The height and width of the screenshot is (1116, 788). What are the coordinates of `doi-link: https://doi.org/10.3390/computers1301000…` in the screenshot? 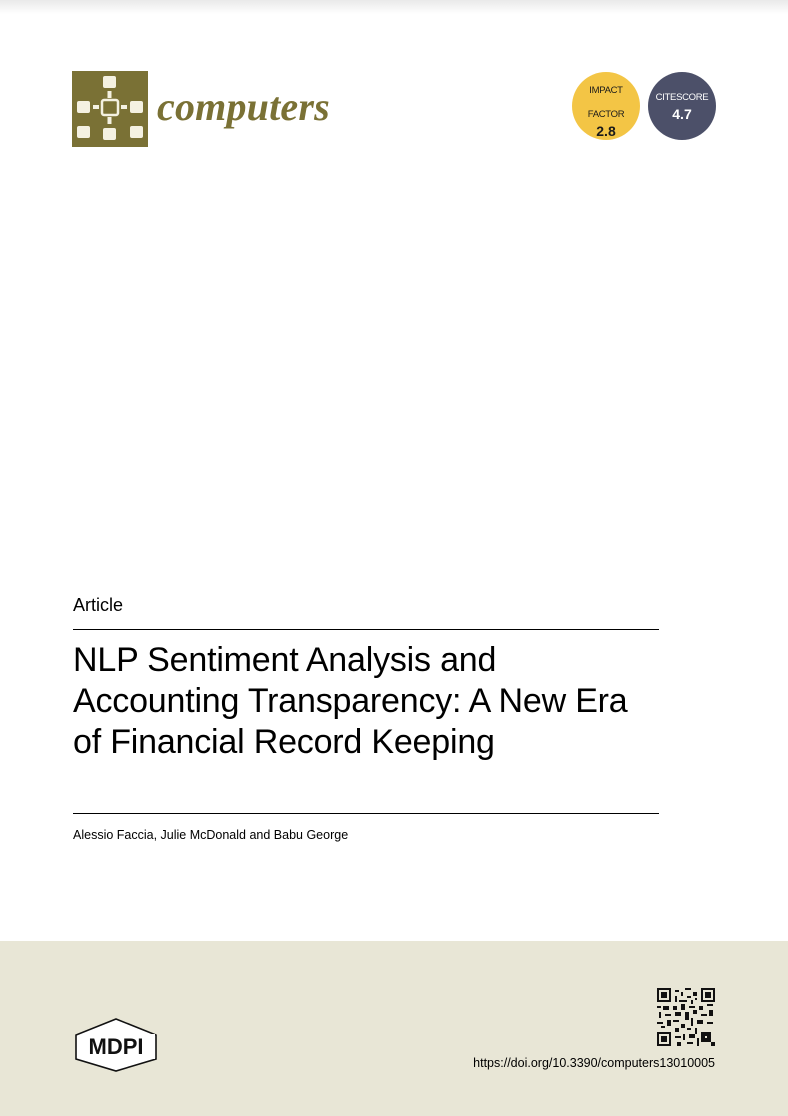 It's located at (594, 1063).